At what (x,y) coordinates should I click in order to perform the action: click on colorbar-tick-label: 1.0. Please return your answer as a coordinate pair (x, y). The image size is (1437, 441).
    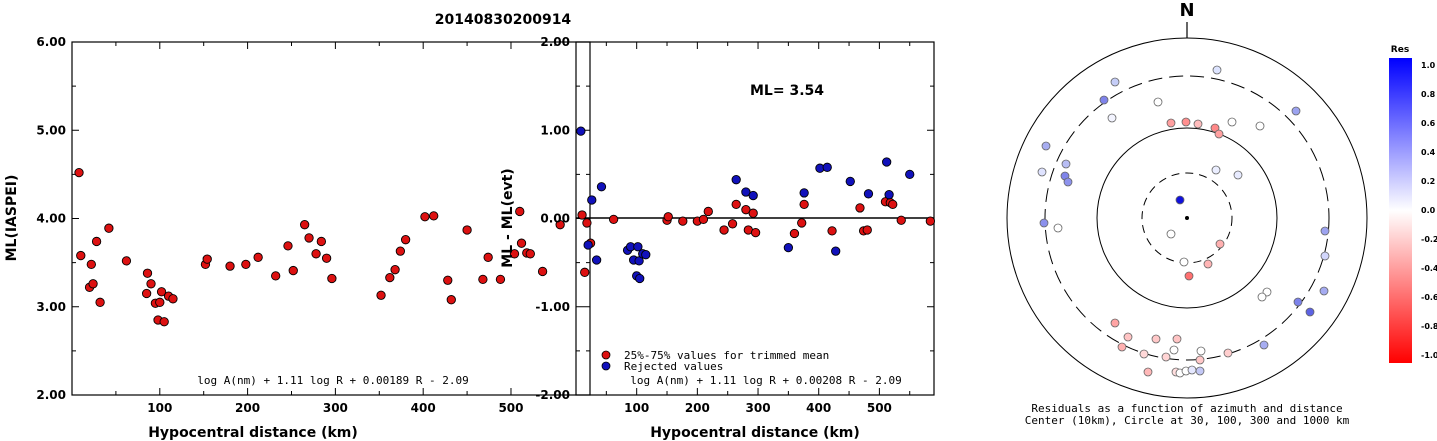
    Looking at the image, I should click on (1428, 65).